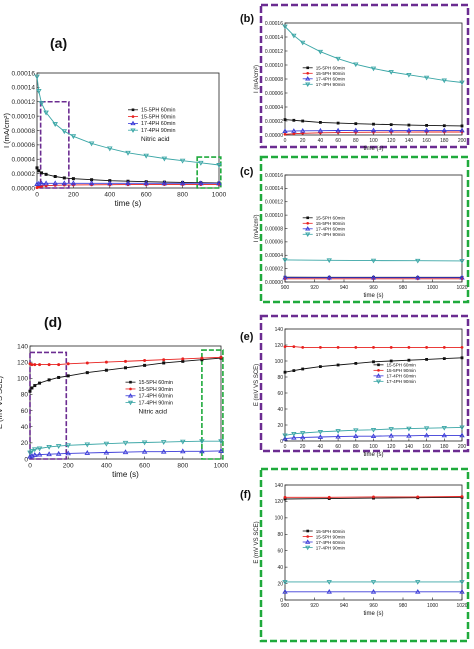  What do you see at coordinates (156, 383) in the screenshot?
I see `legend-entry: 15-5PH 60min` at bounding box center [156, 383].